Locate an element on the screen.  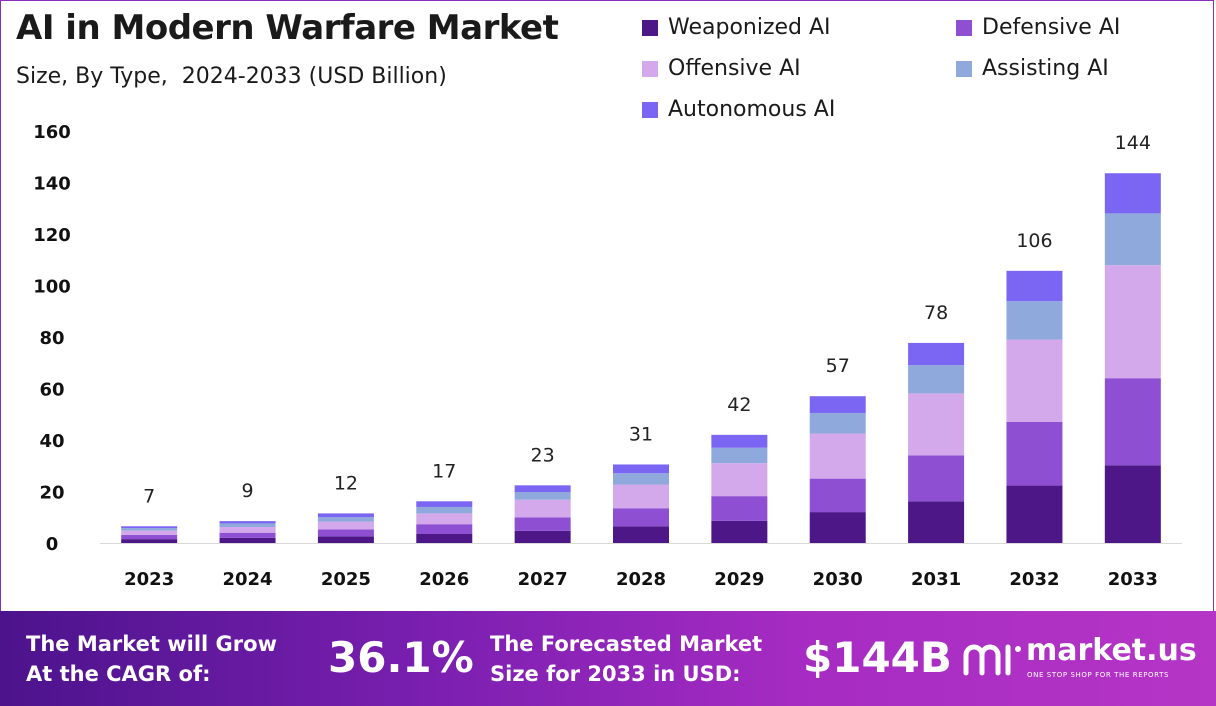
forecast-label-line2: Size for 2033 in USD: is located at coordinates (615, 674).